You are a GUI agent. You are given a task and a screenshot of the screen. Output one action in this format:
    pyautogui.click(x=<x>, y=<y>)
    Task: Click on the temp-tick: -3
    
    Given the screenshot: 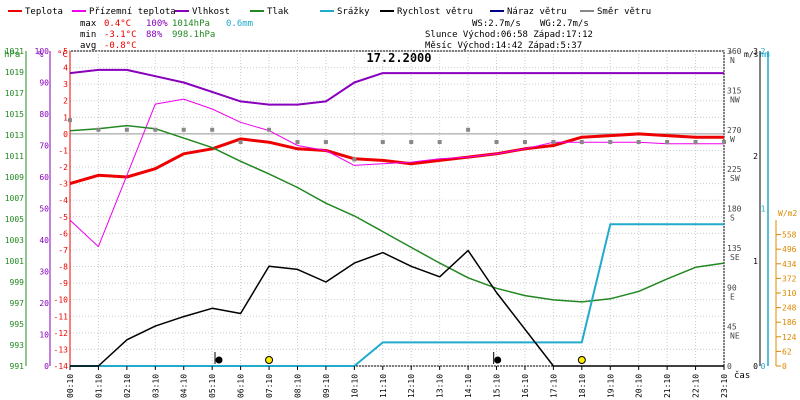 What is the action you would take?
    pyautogui.click(x=63, y=184)
    